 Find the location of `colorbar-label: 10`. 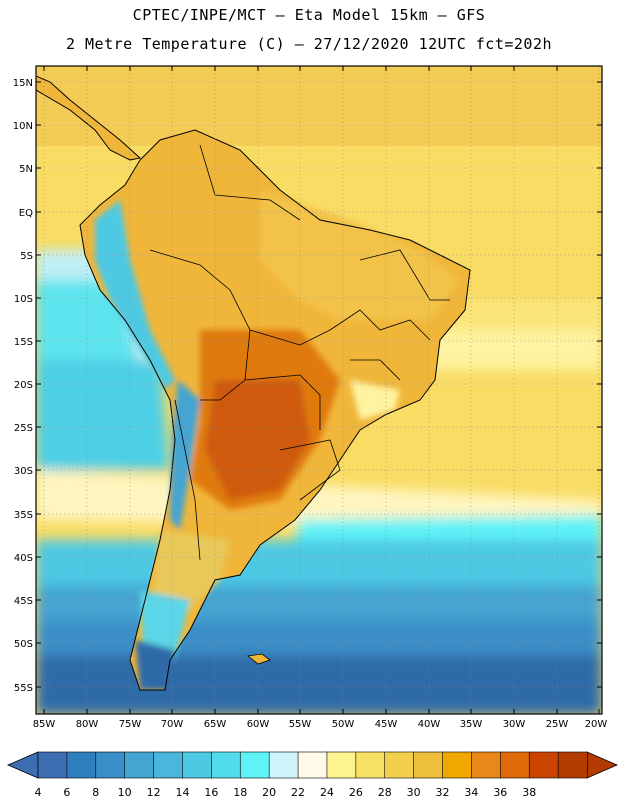

colorbar-label: 10 is located at coordinates (125, 792).